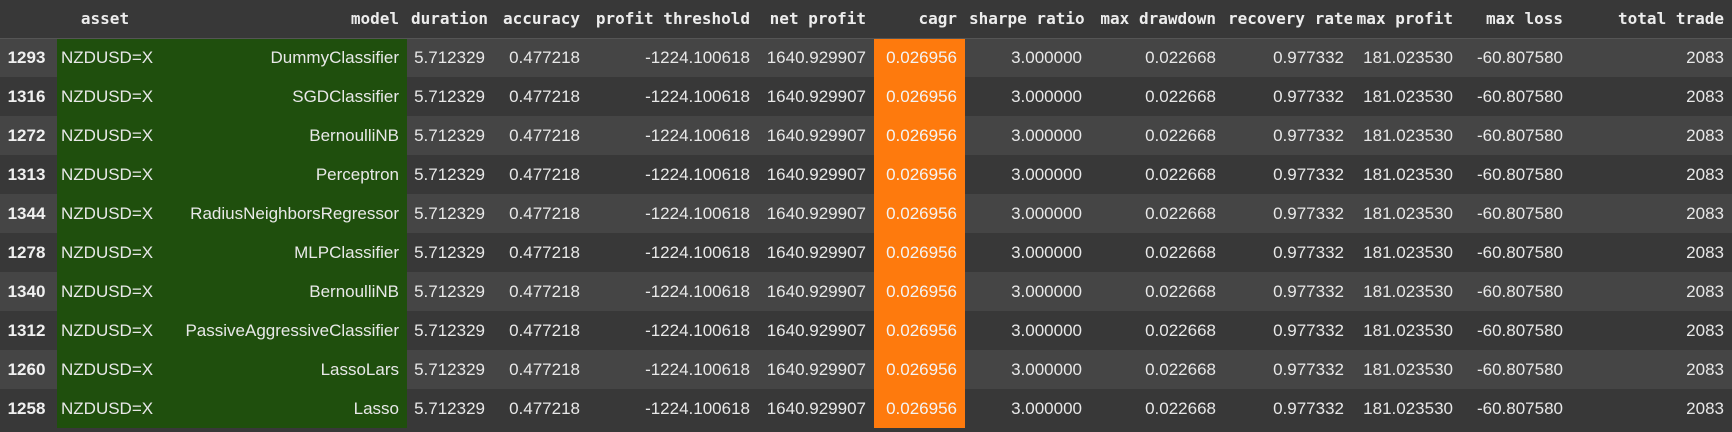 Image resolution: width=1732 pixels, height=432 pixels. What do you see at coordinates (282, 19) in the screenshot?
I see `column-header-model: model` at bounding box center [282, 19].